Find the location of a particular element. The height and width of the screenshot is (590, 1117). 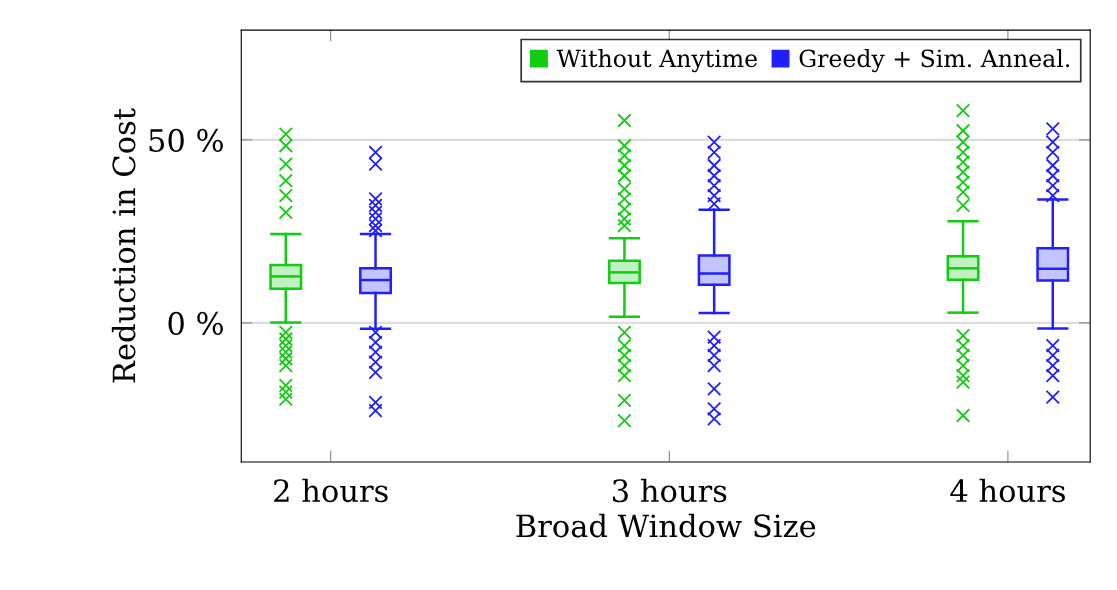

y-axis-title: Reduction in Cost is located at coordinates (123, 245).